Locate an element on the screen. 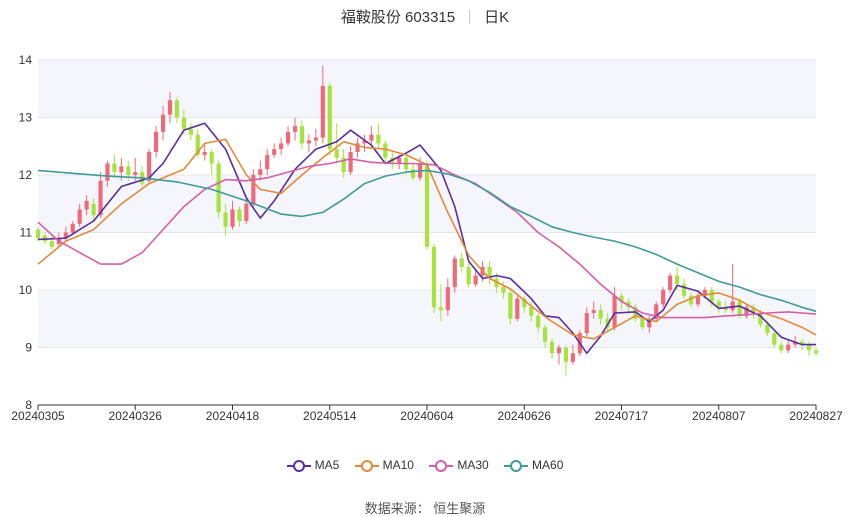  x-tick-label: 20240326 is located at coordinates (136, 416).